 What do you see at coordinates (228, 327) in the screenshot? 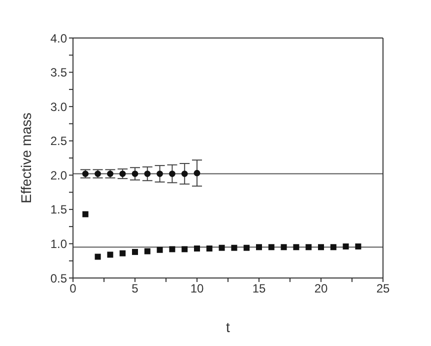
I see `x-axis-title: t` at bounding box center [228, 327].